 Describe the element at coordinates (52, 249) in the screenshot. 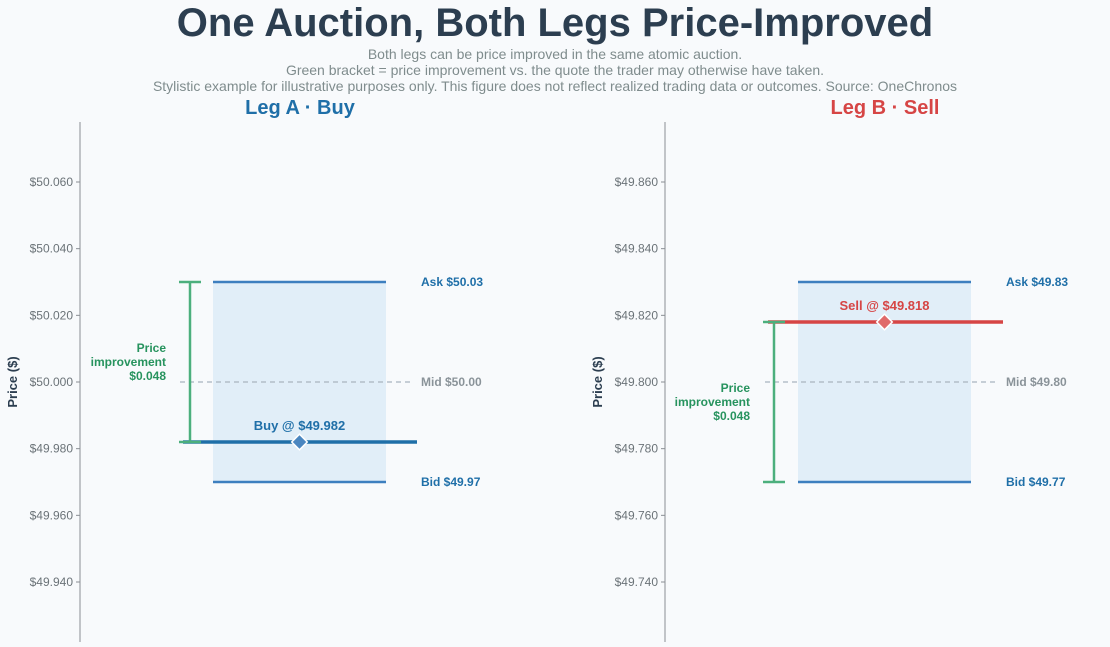

I see `y-tick-label: $50.040` at that location.